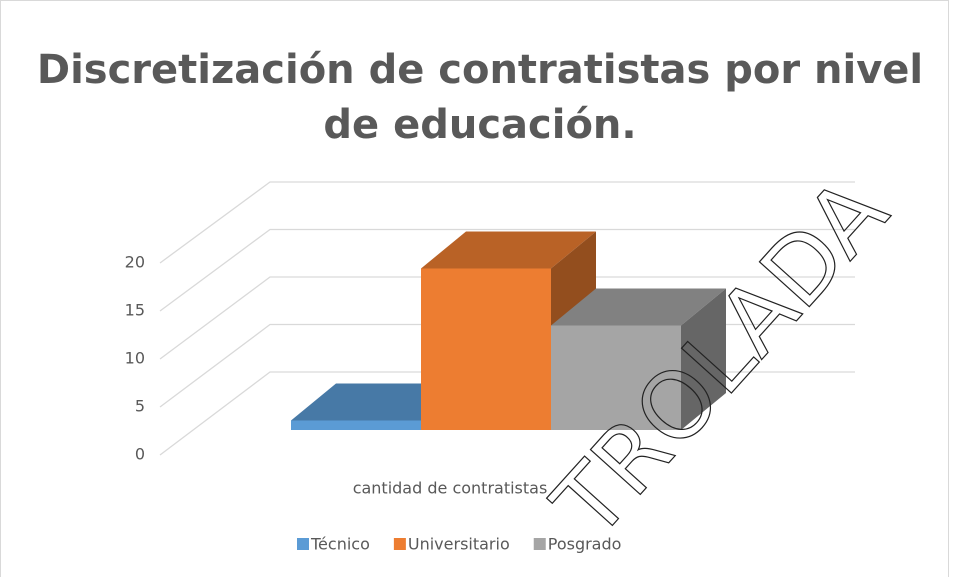  What do you see at coordinates (450, 488) in the screenshot?
I see `x-tick-label: cantidad de contratistas` at bounding box center [450, 488].